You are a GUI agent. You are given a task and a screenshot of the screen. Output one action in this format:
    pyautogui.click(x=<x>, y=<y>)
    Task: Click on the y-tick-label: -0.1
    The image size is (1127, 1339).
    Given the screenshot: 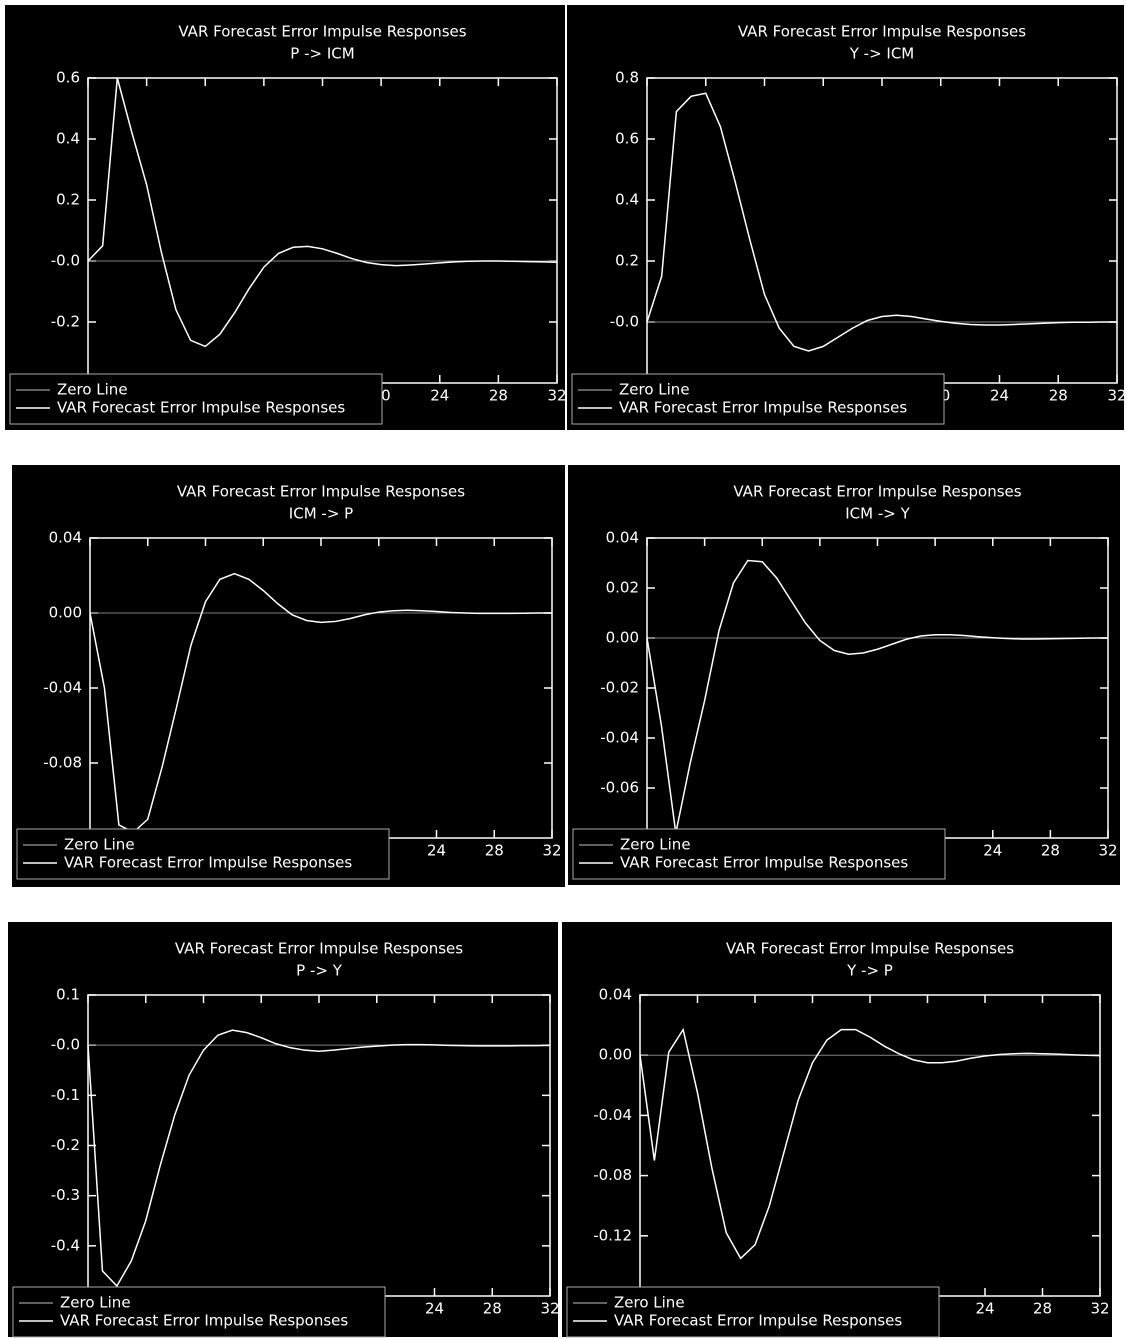 What is the action you would take?
    pyautogui.click(x=65, y=1095)
    